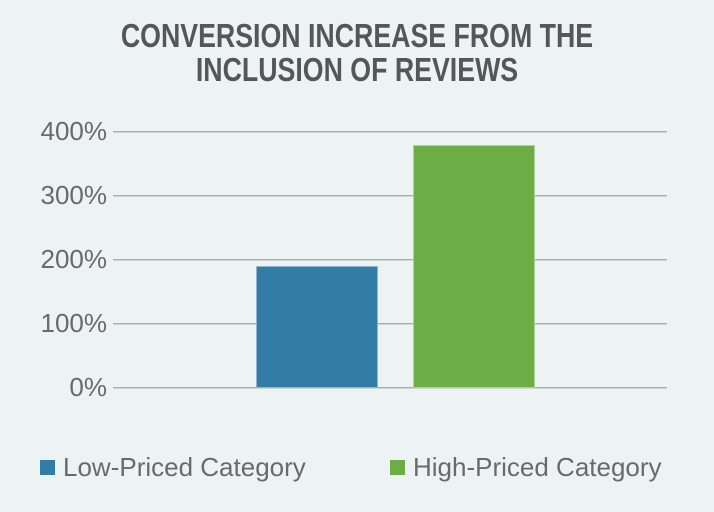  I want to click on y-axis-tick-label-0: 0%, so click(88, 387).